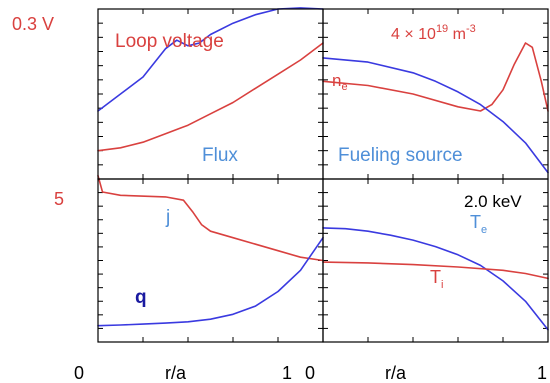 This screenshot has width=550, height=383. Describe the element at coordinates (220, 155) in the screenshot. I see `flux-label: Flux` at that location.